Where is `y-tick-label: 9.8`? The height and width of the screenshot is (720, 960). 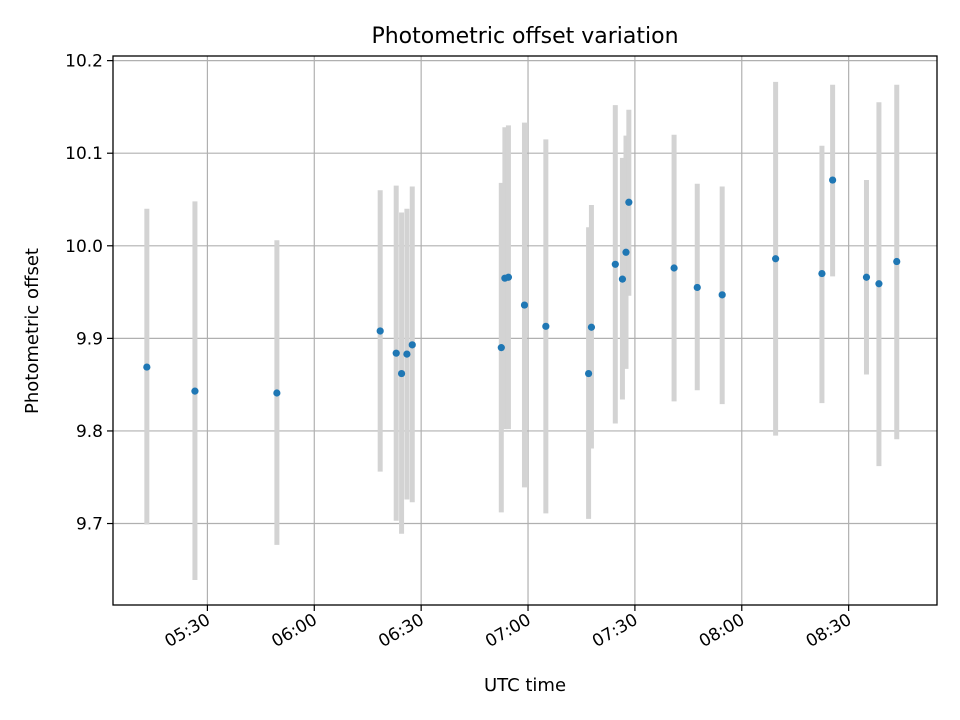 y-tick-label: 9.8 is located at coordinates (89, 432).